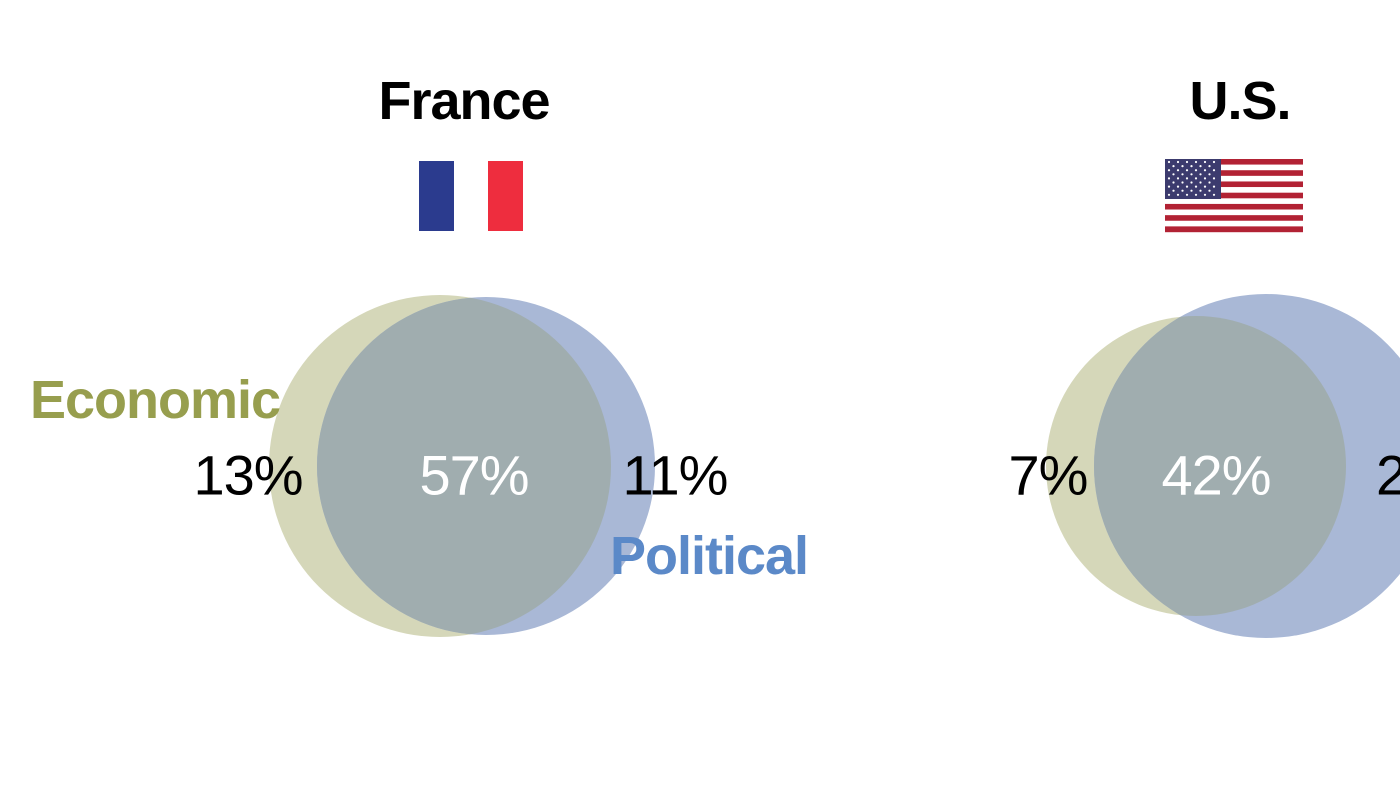 Image resolution: width=1400 pixels, height=789 pixels. What do you see at coordinates (709, 556) in the screenshot?
I see `france-political-label: Political` at bounding box center [709, 556].